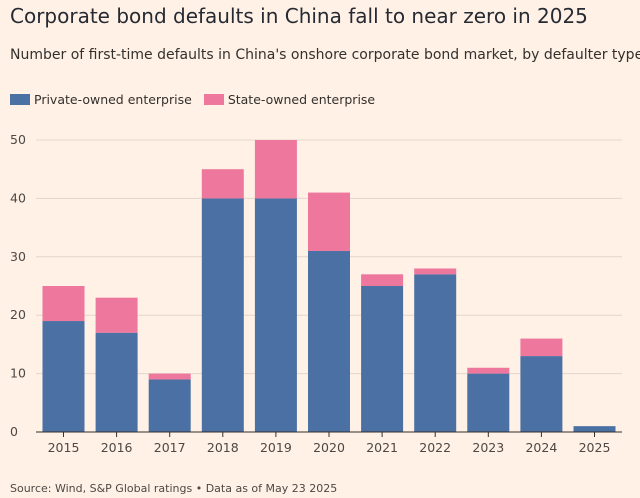 The width and height of the screenshot is (640, 498). What do you see at coordinates (488, 447) in the screenshot?
I see `x-tick-label: 2023` at bounding box center [488, 447].